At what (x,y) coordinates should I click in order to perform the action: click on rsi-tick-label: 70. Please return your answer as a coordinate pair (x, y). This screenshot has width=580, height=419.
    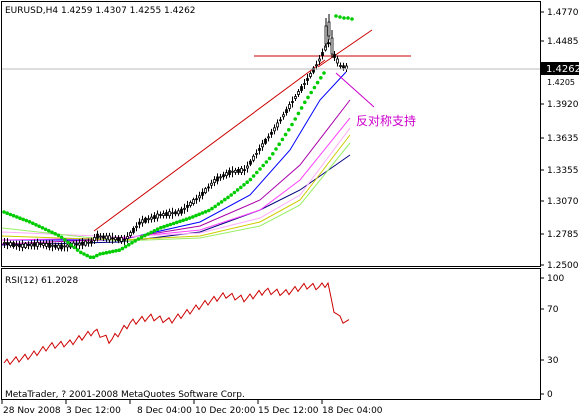
    Looking at the image, I should click on (553, 310).